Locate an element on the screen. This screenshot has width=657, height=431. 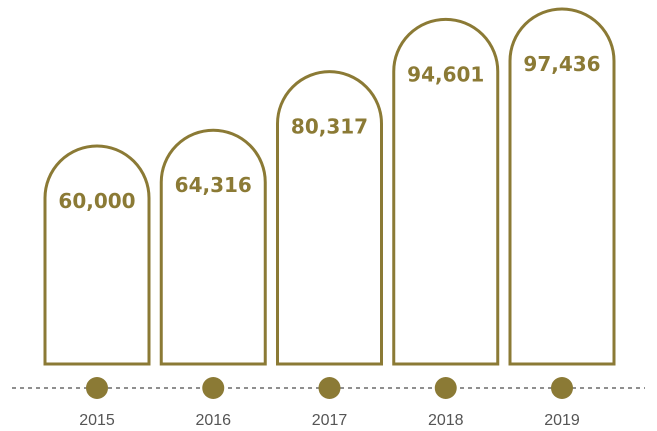
timeline-dot-2015 is located at coordinates (97, 388).